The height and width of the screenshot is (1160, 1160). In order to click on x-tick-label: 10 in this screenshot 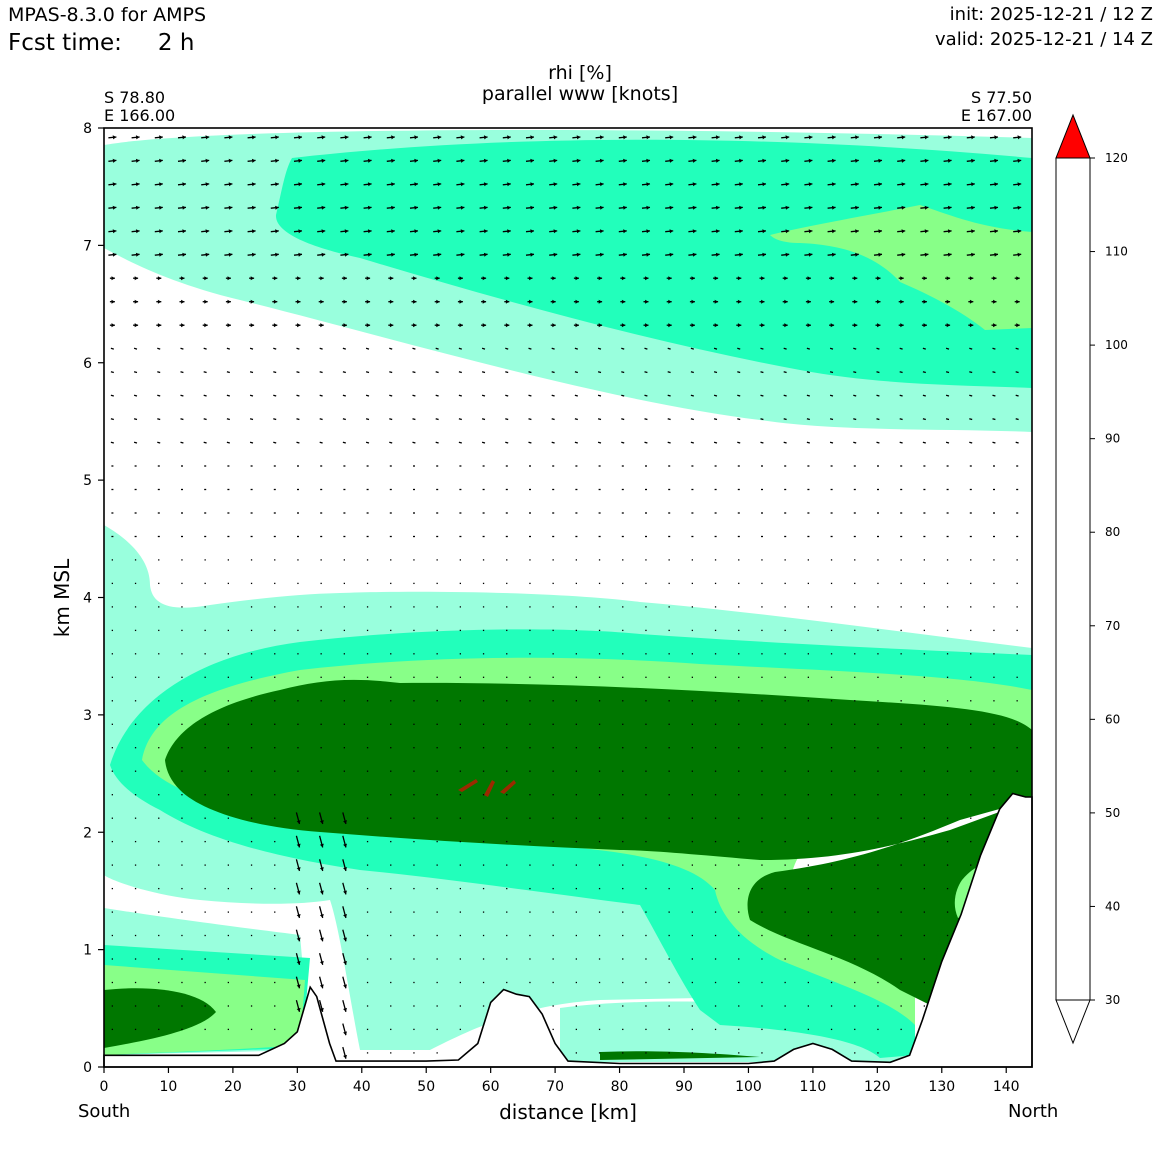, I will do `click(169, 1087)`.